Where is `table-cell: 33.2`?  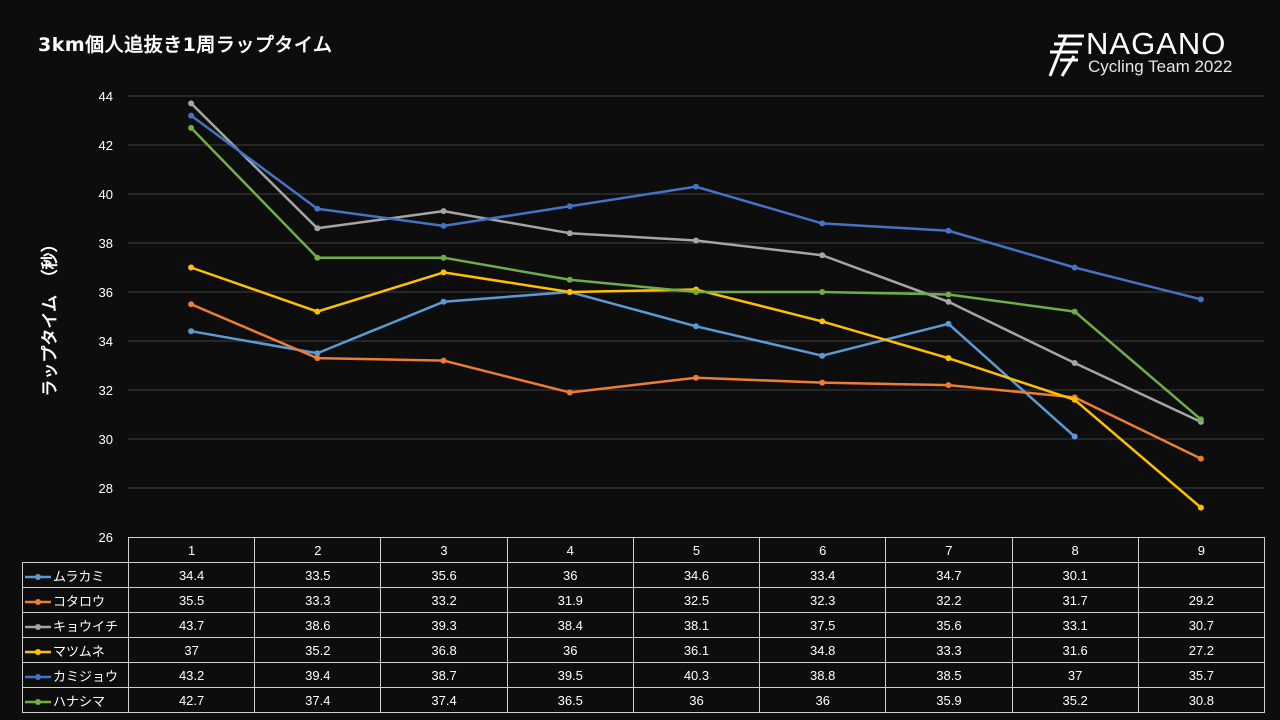 table-cell: 33.2 is located at coordinates (444, 600).